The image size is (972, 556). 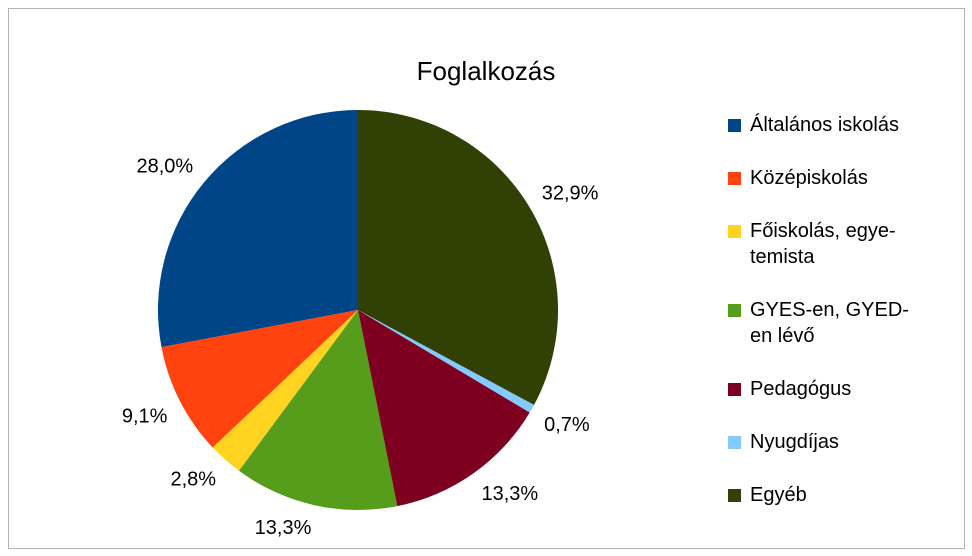 I want to click on legend-label: Pedagógus, so click(x=801, y=389).